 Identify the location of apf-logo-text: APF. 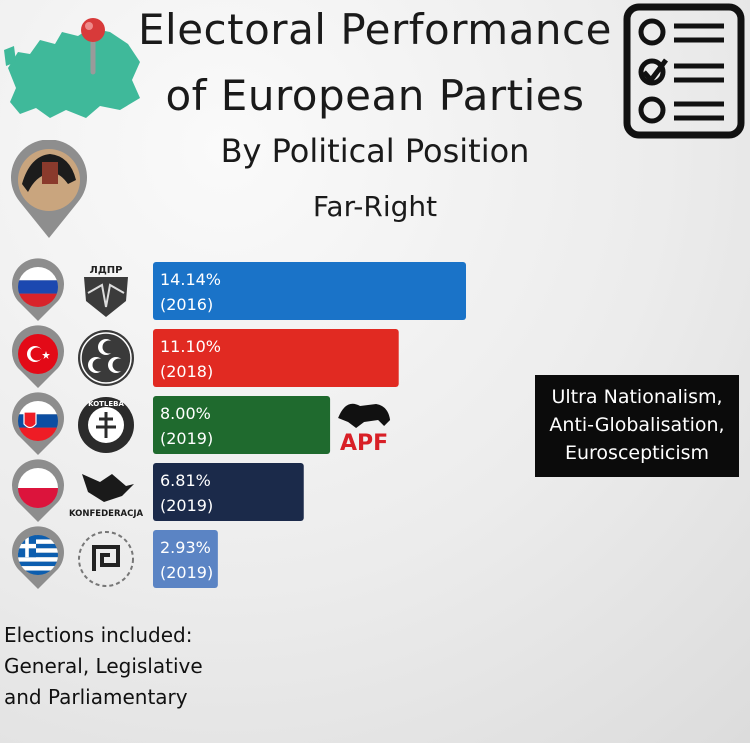
(364, 443).